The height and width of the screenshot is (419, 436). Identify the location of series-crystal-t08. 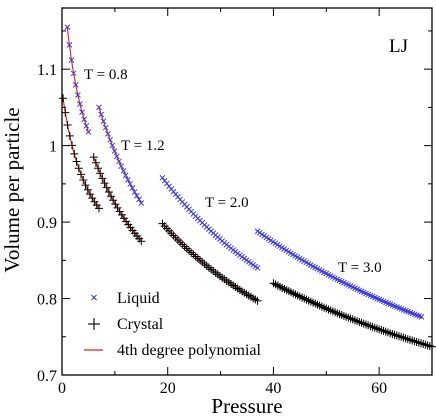
(81, 153).